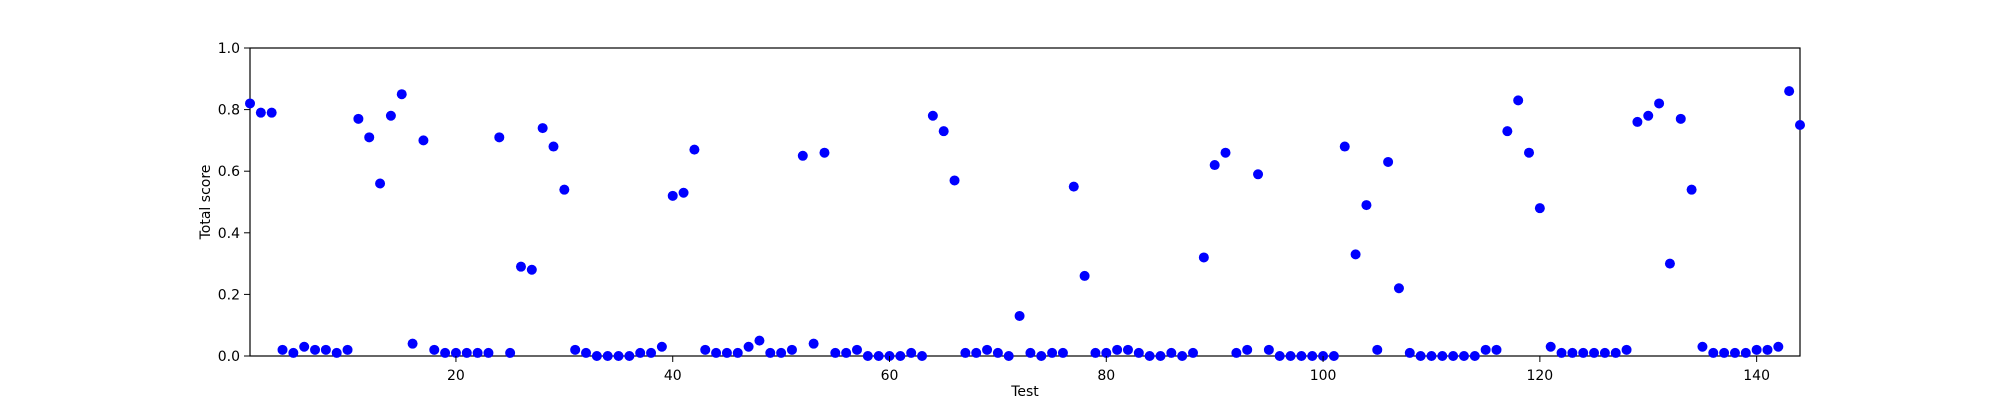 The height and width of the screenshot is (400, 2000). Describe the element at coordinates (1756, 376) in the screenshot. I see `x-tick-label: 140` at that location.